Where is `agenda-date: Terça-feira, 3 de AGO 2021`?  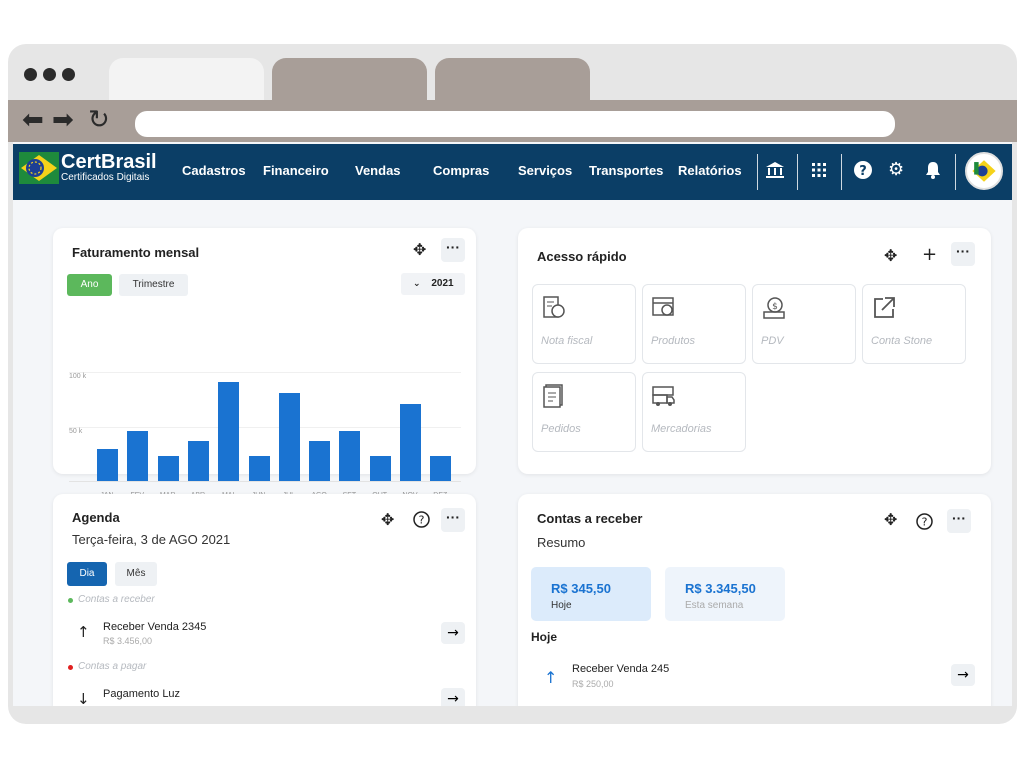
agenda-date: Terça-feira, 3 de AGO 2021 is located at coordinates (151, 539).